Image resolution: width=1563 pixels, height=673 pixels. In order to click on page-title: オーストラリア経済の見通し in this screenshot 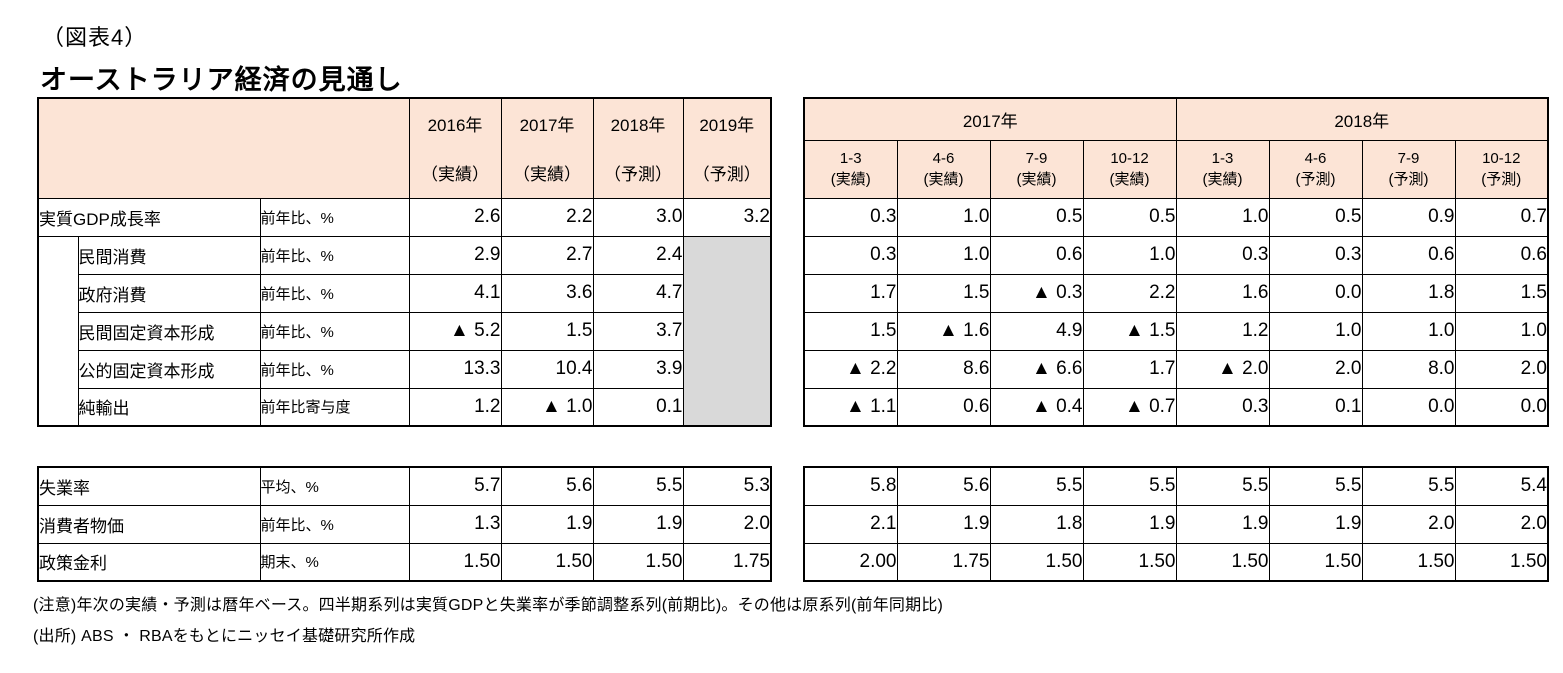, I will do `click(221, 80)`.